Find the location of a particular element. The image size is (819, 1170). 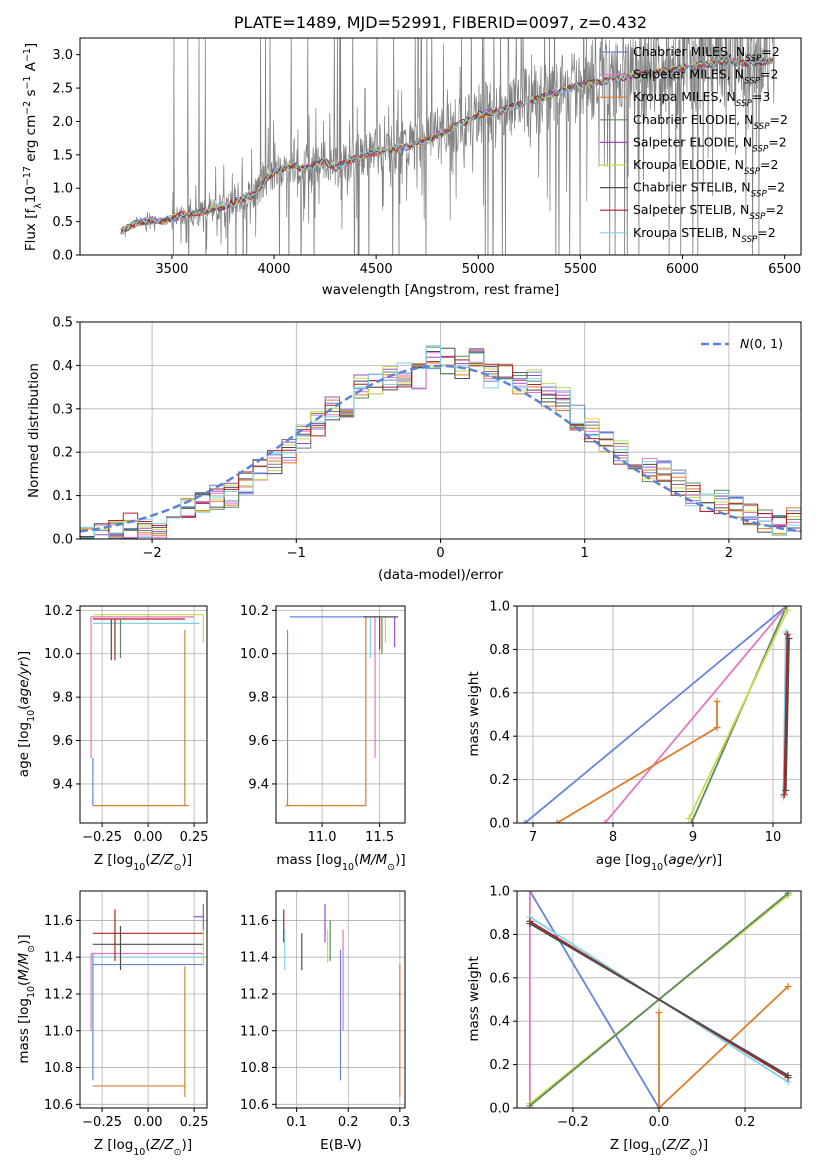

y-tick-label: 10.6 is located at coordinates (58, 1105).